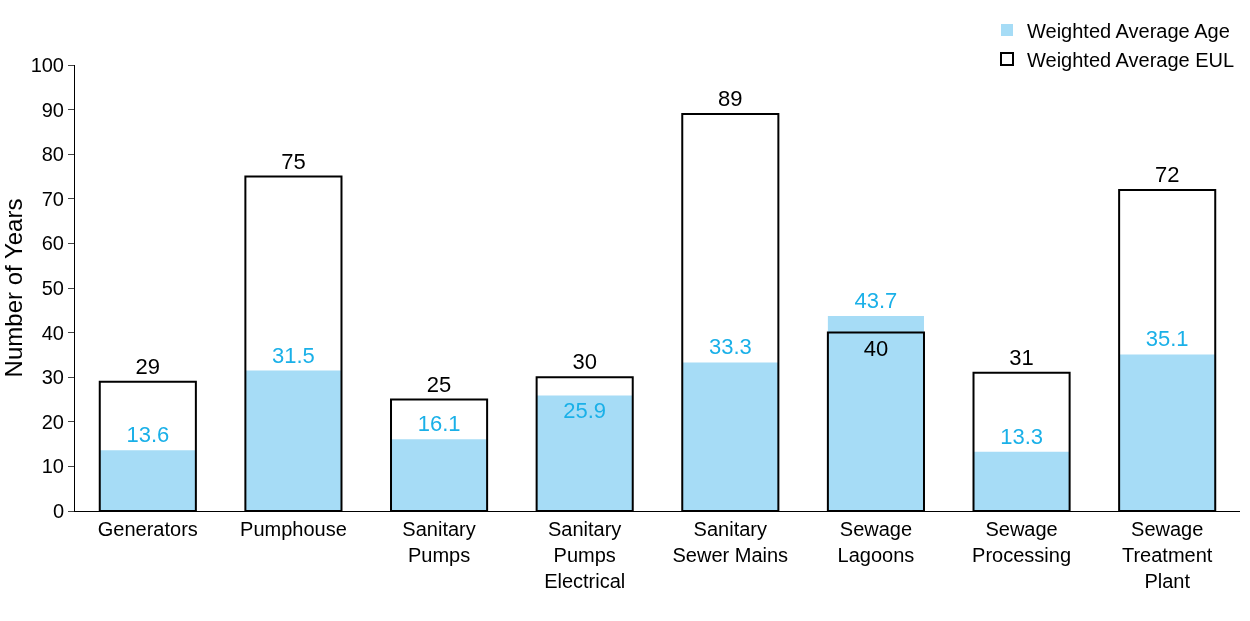 This screenshot has width=1250, height=621. I want to click on x-tick-label: Pumphouse, so click(293, 529).